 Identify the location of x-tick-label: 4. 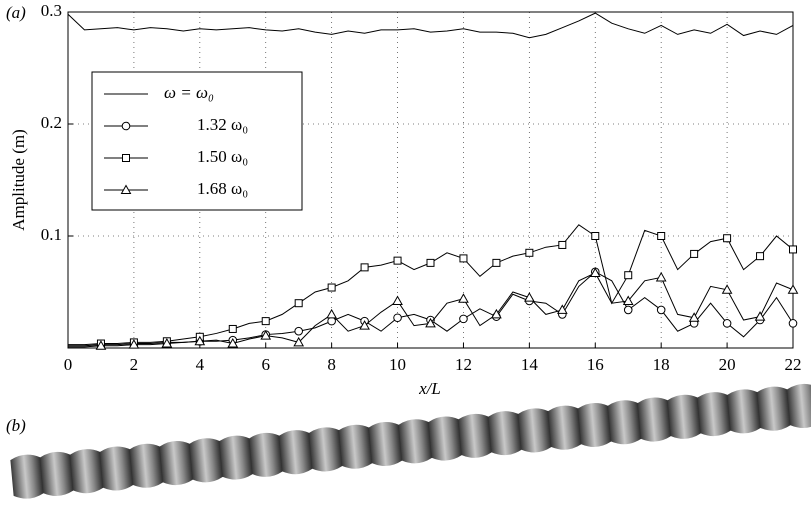
(200, 364).